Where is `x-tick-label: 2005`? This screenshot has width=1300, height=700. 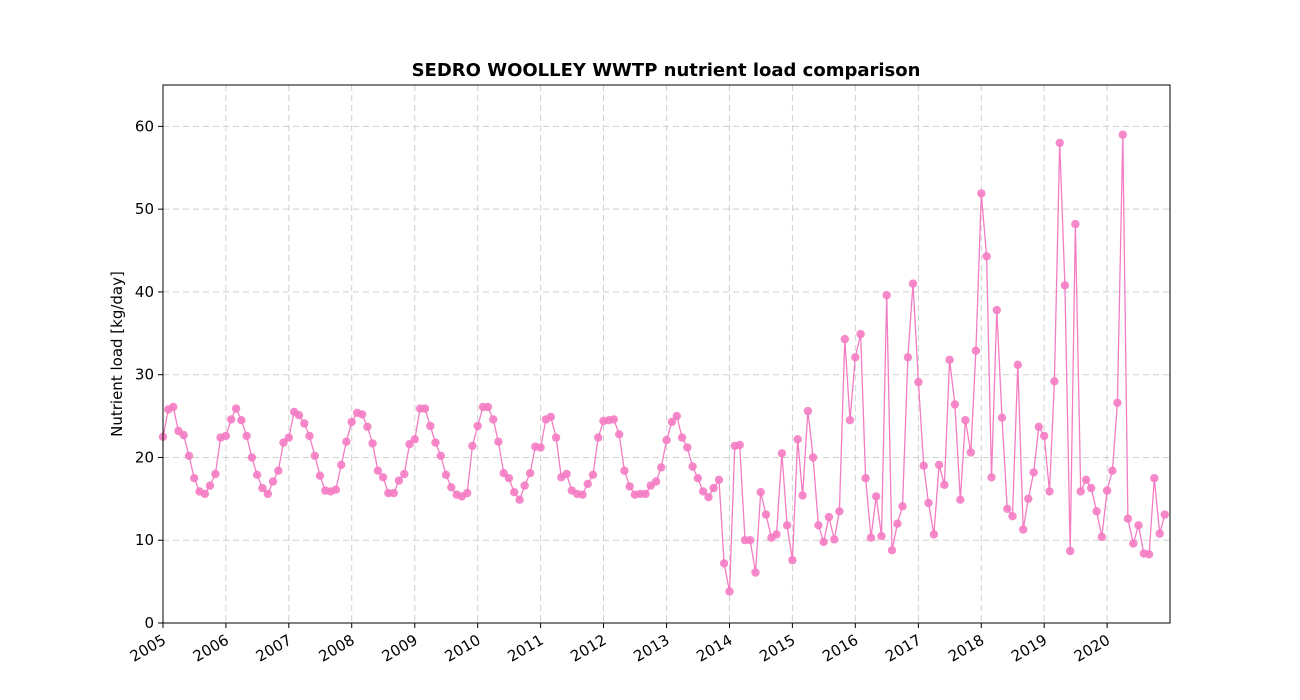 x-tick-label: 2005 is located at coordinates (148, 648).